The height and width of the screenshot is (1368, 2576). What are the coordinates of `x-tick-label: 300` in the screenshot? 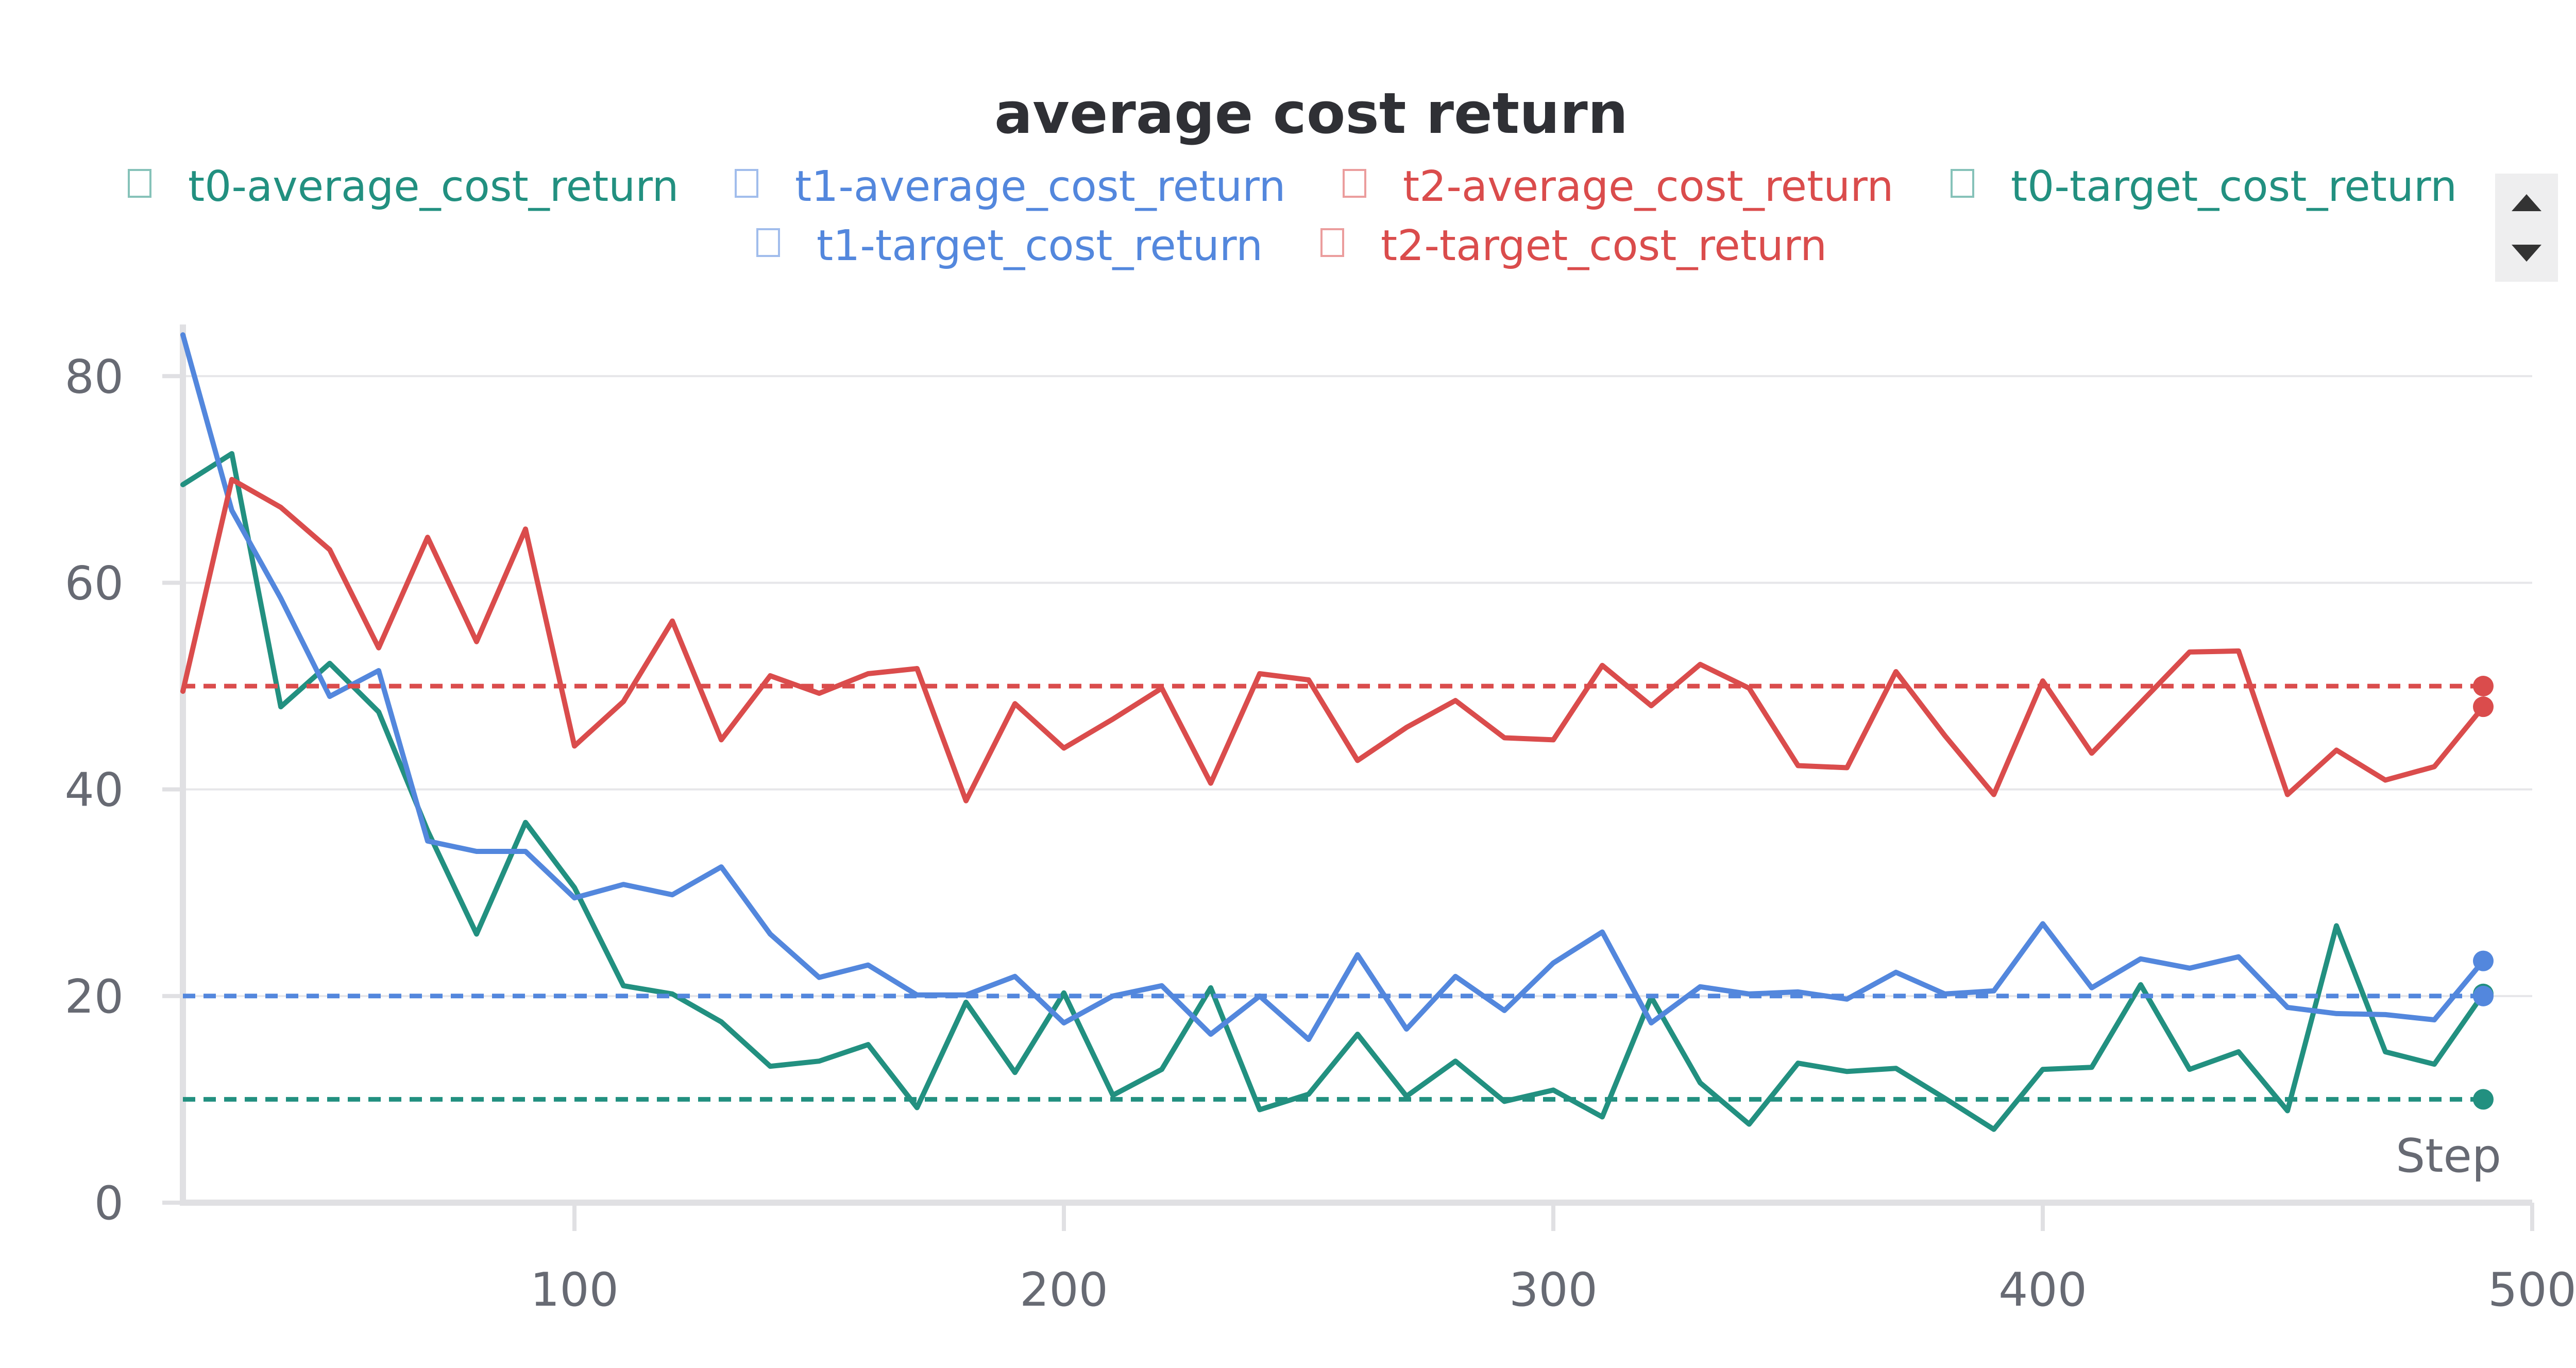 It's located at (1553, 1290).